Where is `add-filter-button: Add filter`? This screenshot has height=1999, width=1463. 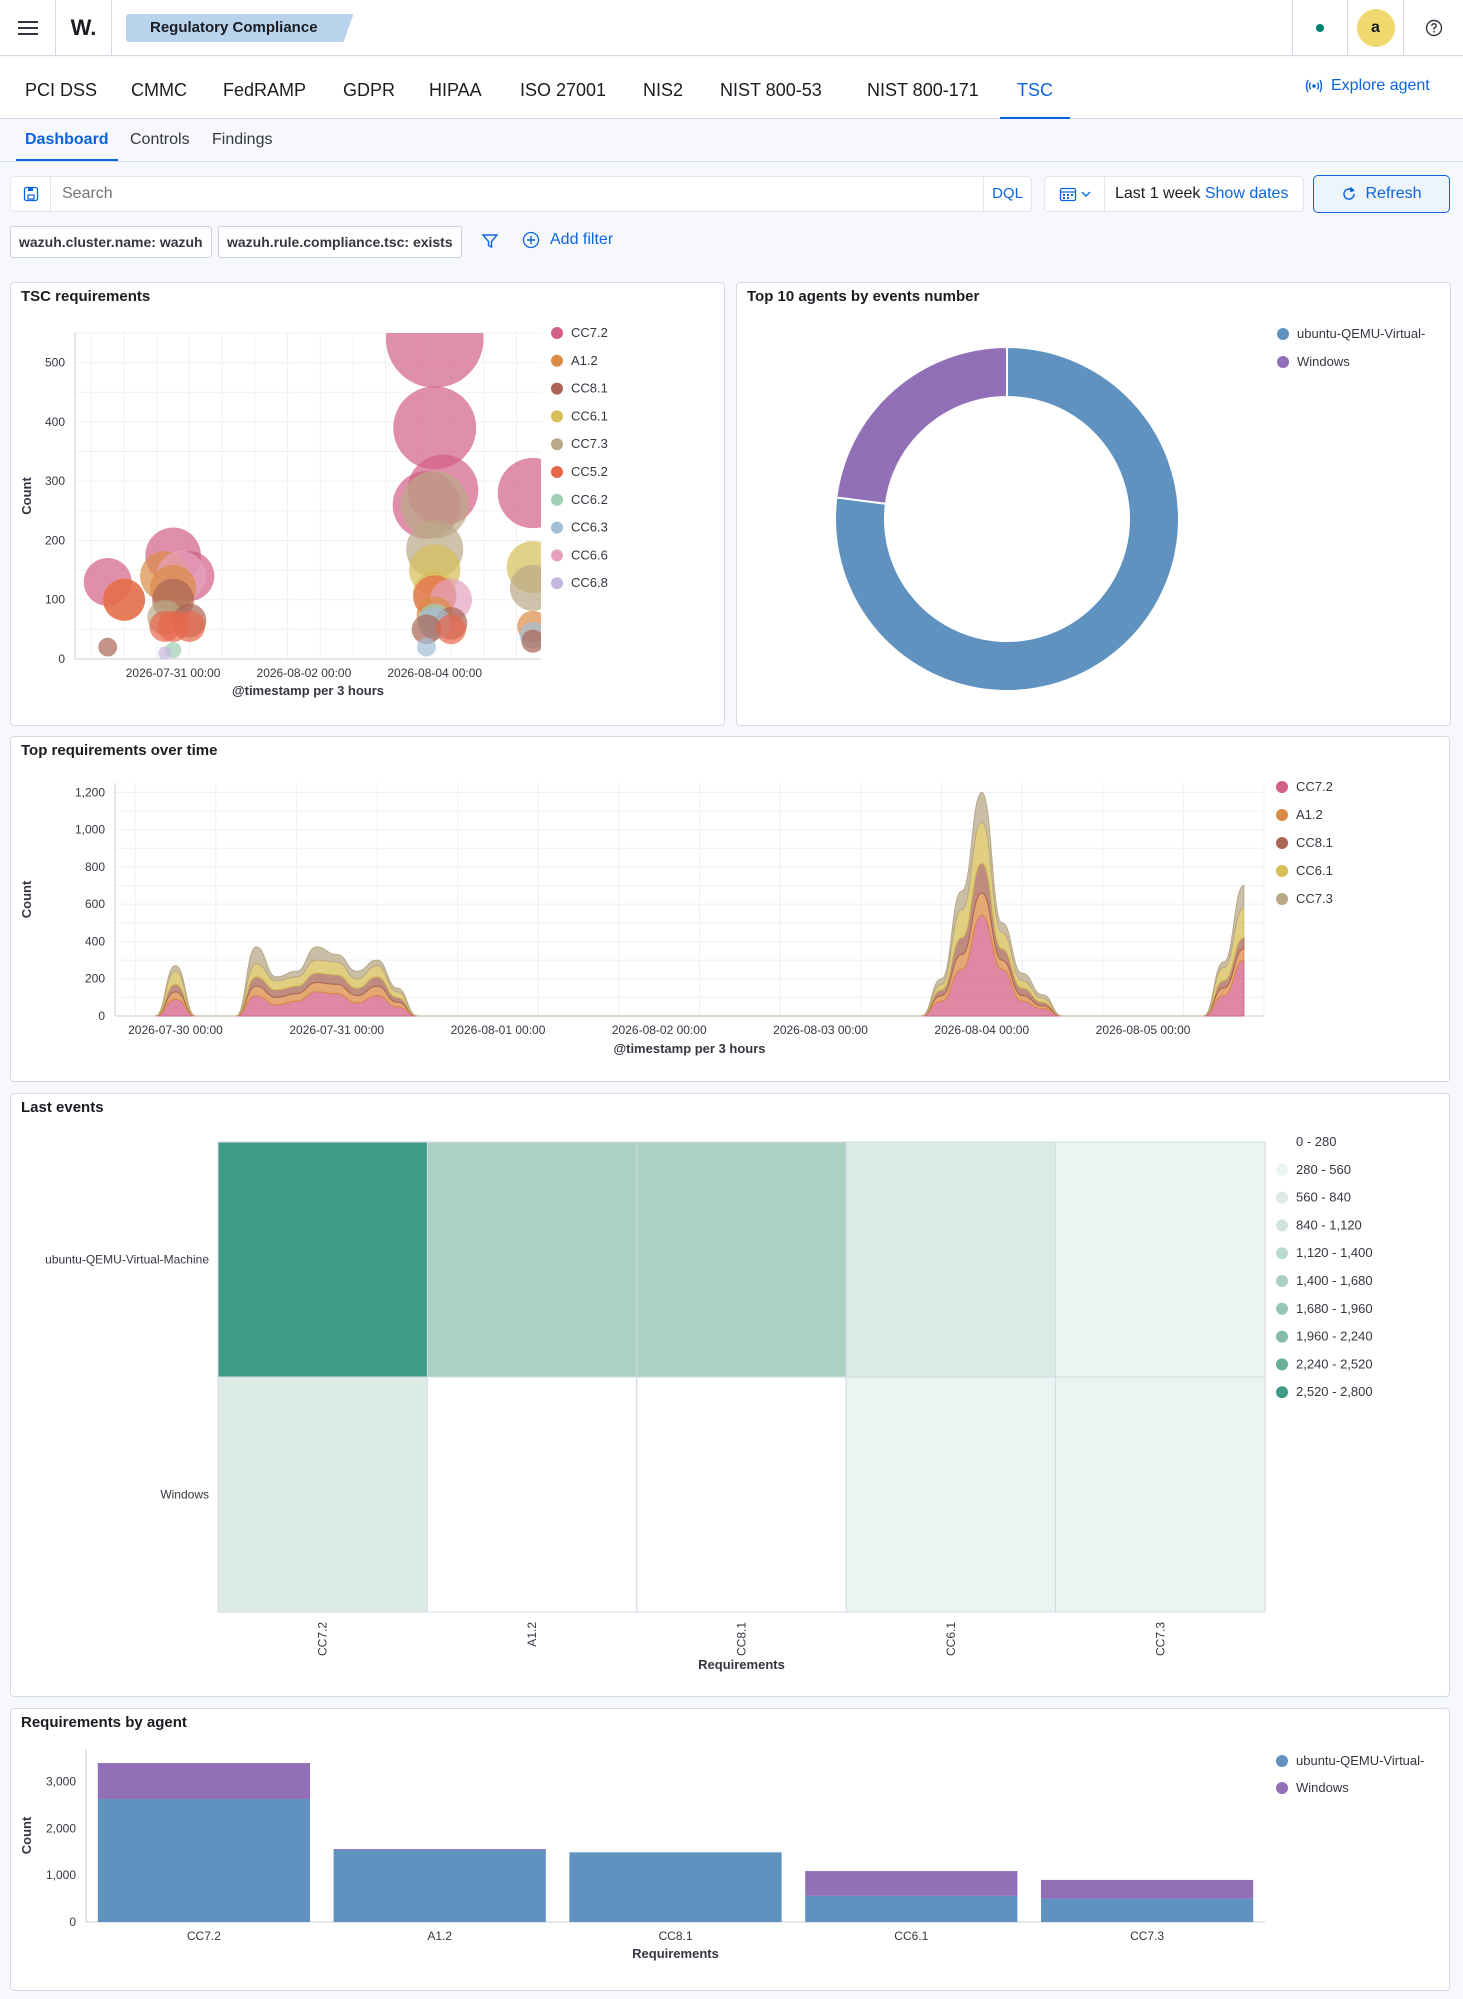
add-filter-button: Add filter is located at coordinates (567, 240).